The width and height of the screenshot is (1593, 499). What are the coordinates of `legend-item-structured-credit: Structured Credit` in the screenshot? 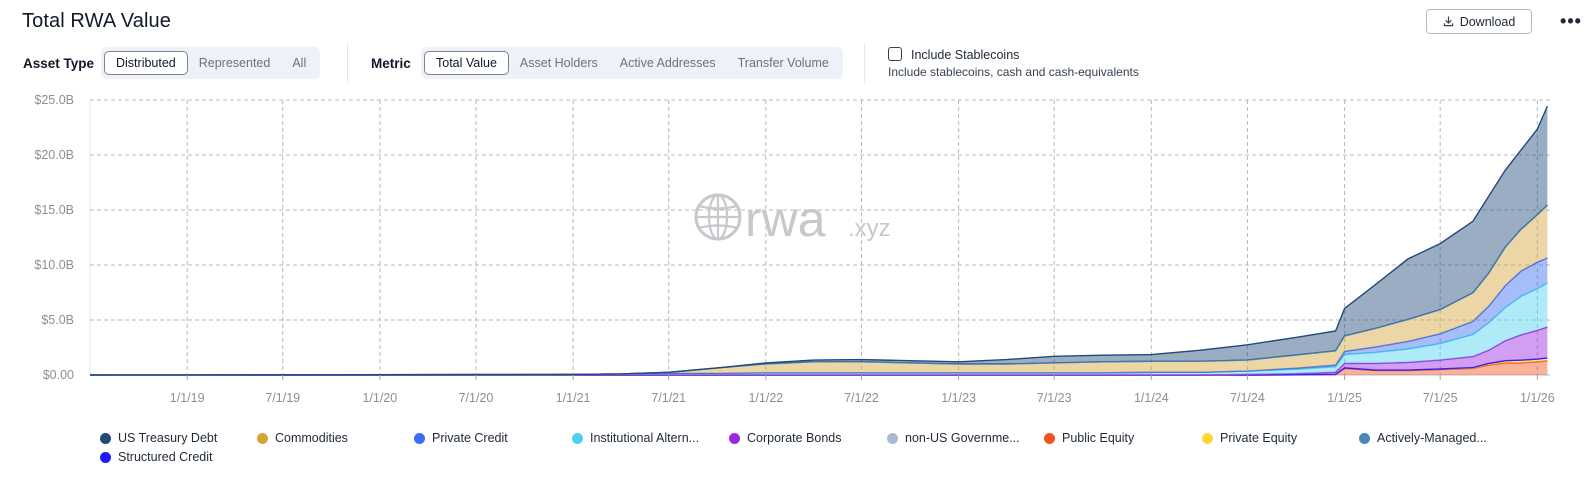 It's located at (156, 457).